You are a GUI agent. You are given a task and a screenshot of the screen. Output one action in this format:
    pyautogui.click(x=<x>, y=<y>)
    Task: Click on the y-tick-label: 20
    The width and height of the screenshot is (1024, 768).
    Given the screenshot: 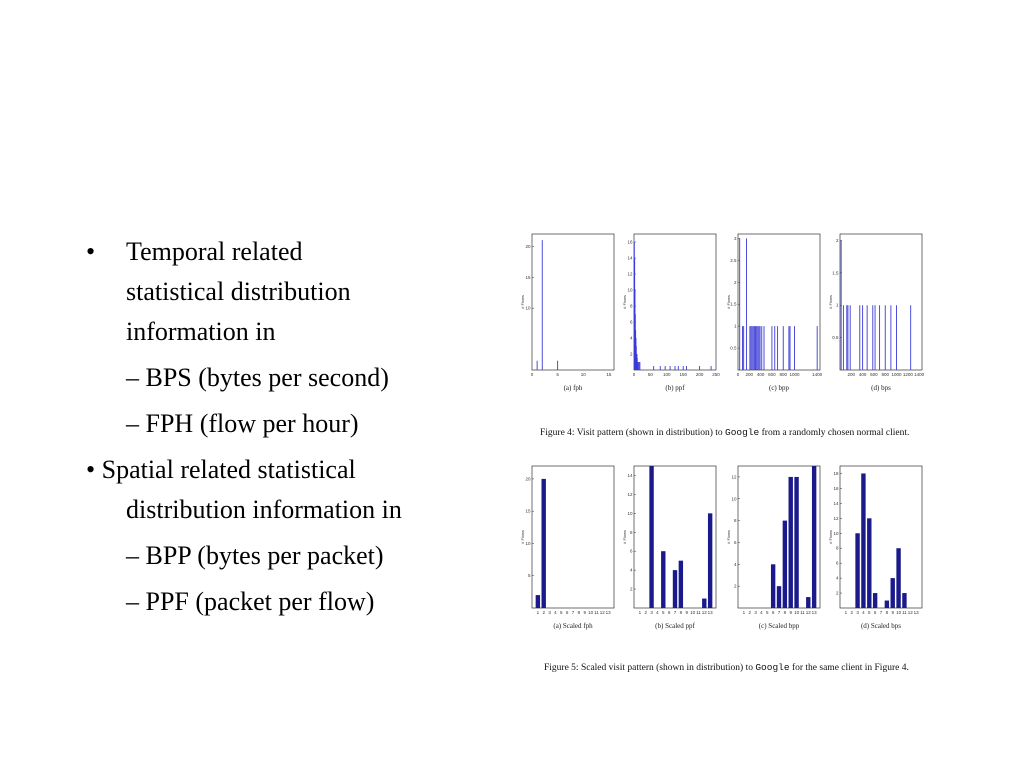 What is the action you would take?
    pyautogui.click(x=528, y=246)
    